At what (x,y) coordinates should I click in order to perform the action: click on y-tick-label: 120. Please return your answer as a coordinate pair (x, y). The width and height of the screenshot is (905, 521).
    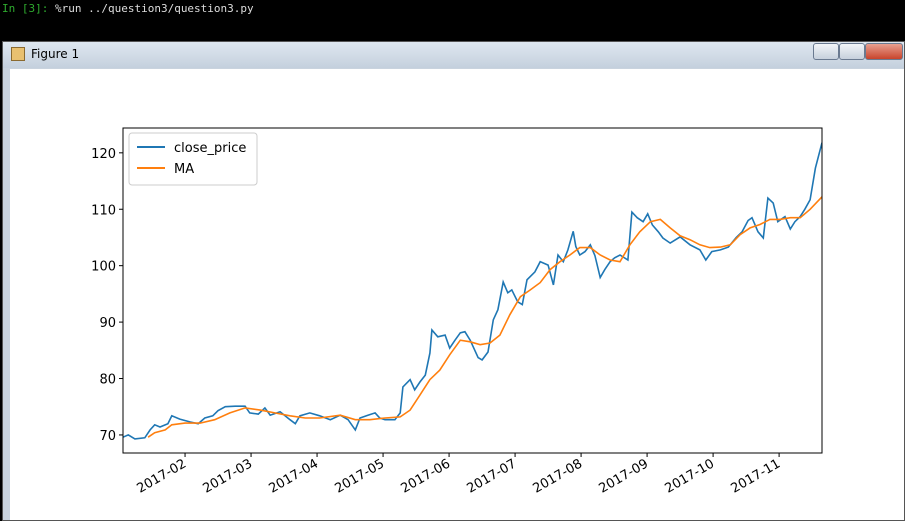
    Looking at the image, I should click on (103, 154).